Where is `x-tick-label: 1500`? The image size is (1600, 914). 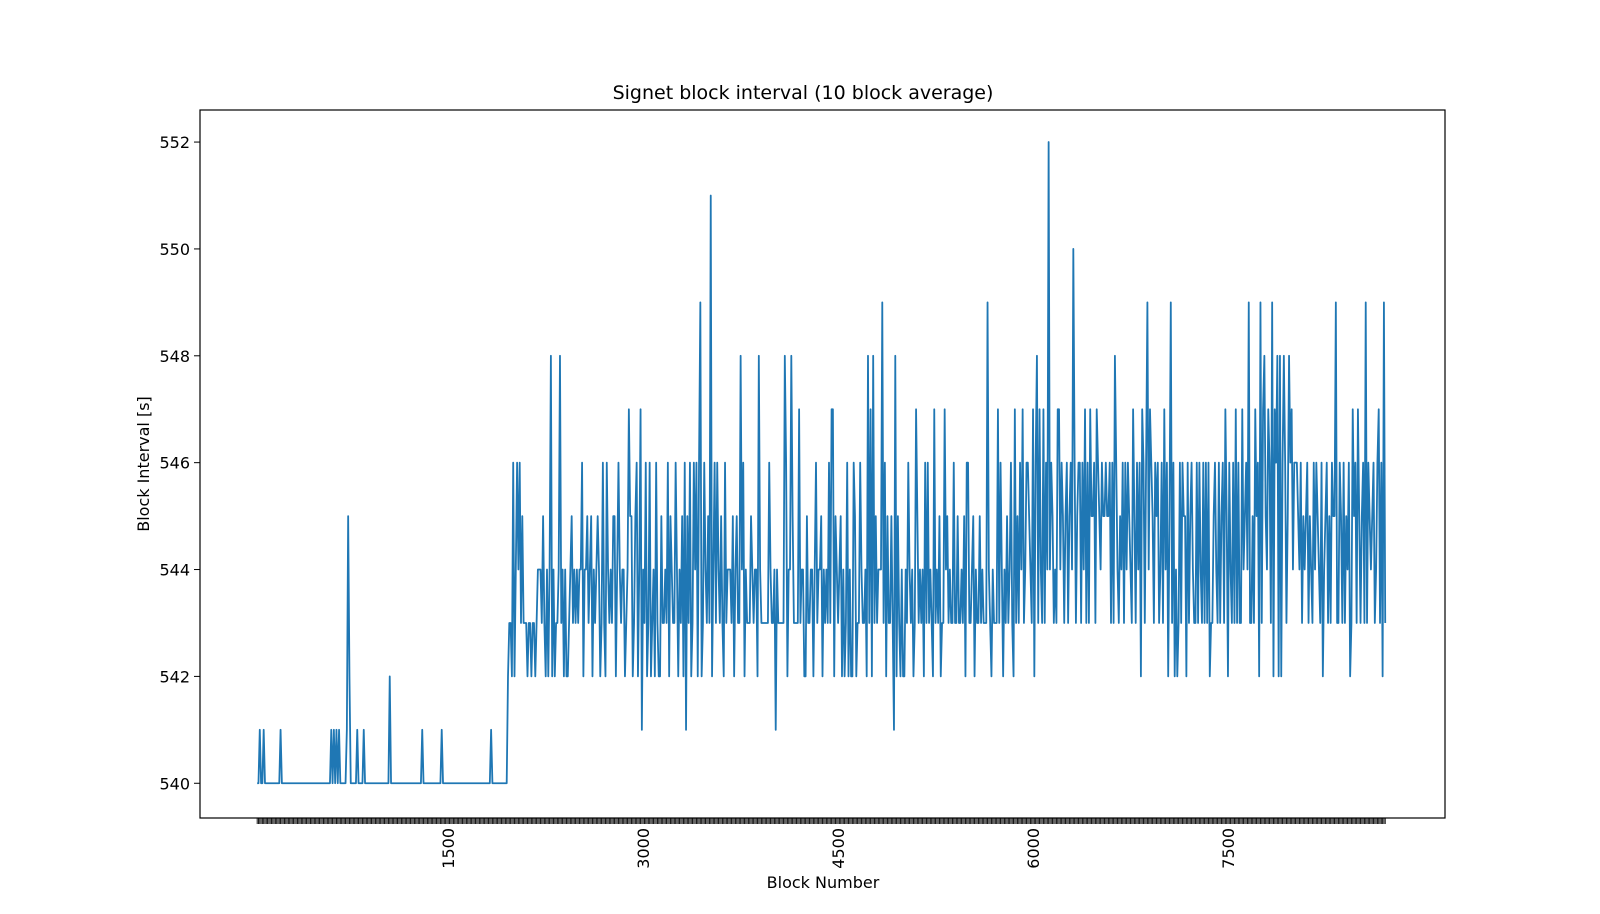 x-tick-label: 1500 is located at coordinates (448, 848).